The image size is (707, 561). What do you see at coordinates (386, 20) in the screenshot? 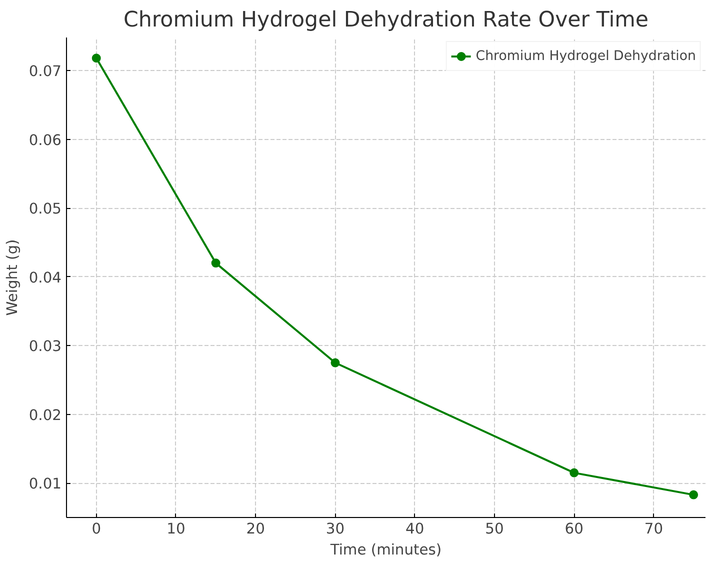
I see `chart-title: Chromium Hydrogel Dehydration Rate Over Time` at bounding box center [386, 20].